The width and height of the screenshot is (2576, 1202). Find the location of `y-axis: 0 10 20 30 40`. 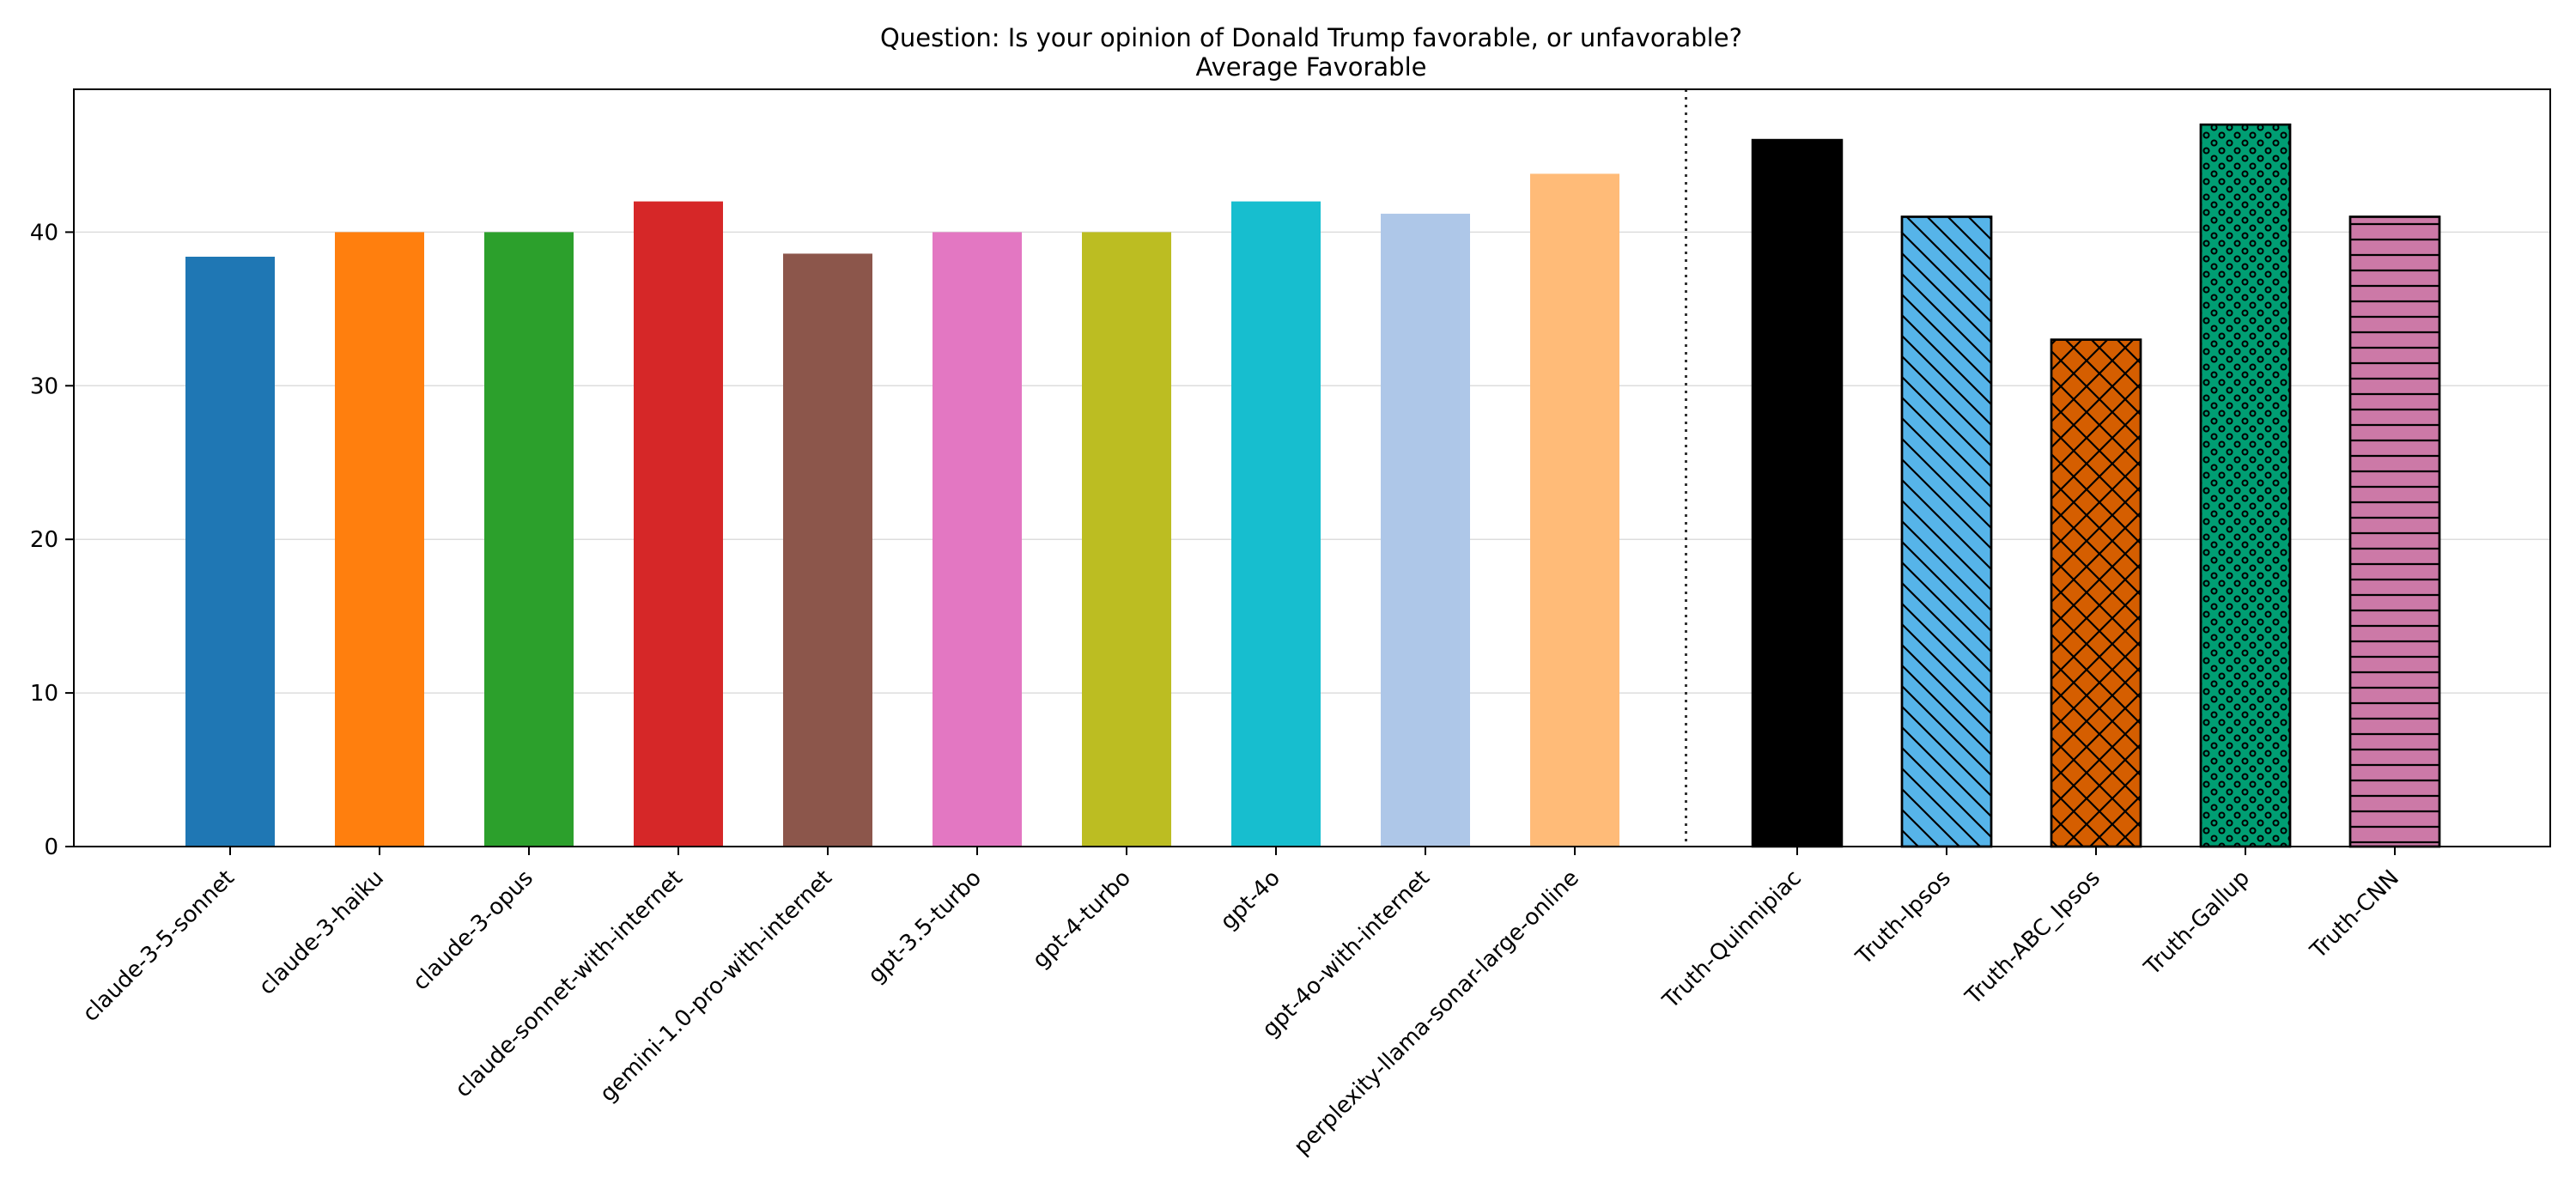

y-axis: 0 10 20 30 40 is located at coordinates (52, 540).